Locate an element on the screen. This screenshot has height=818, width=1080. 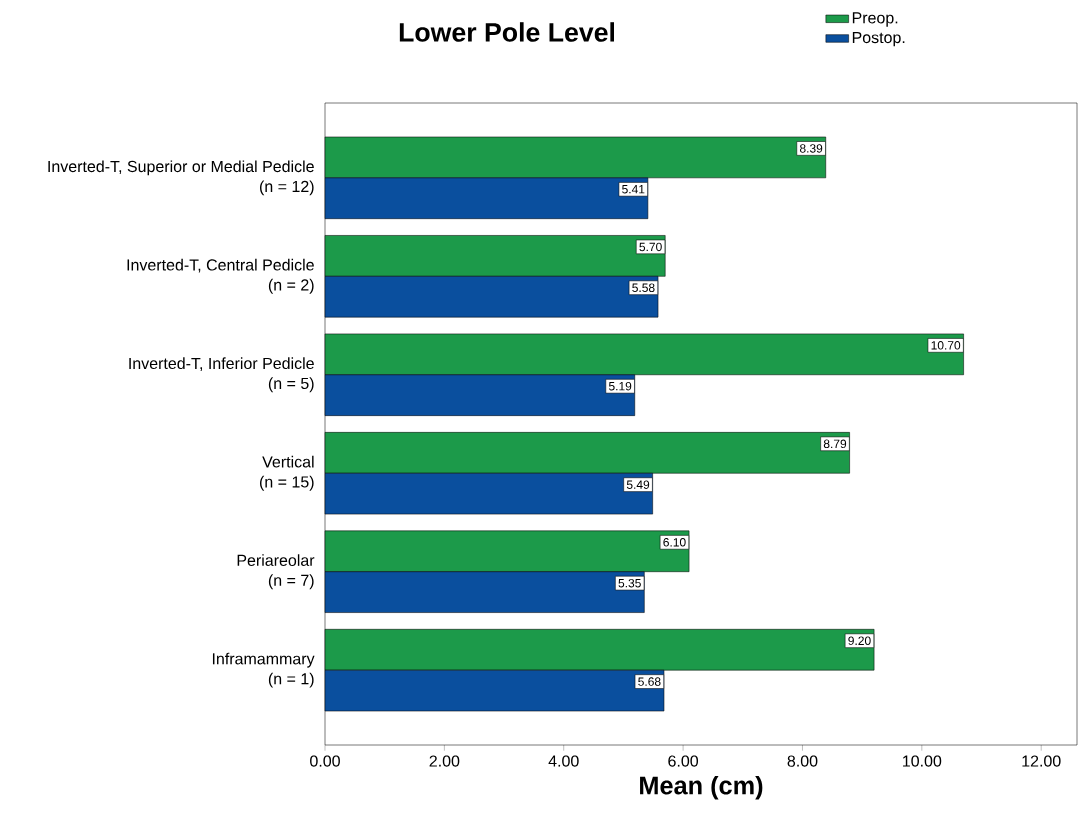
data-label: 8.39 is located at coordinates (811, 148).